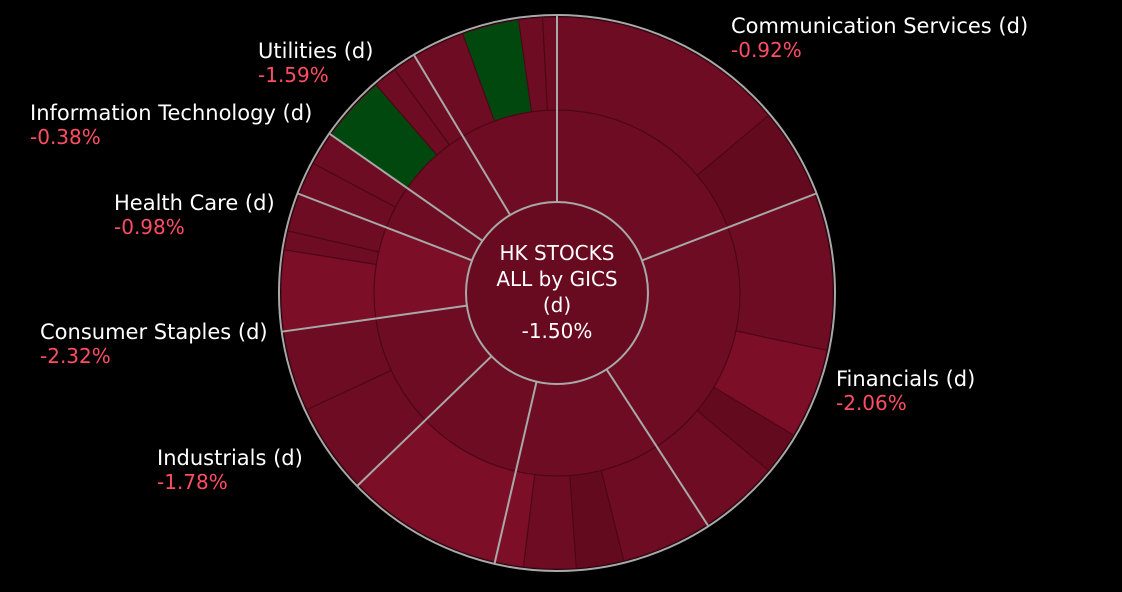  What do you see at coordinates (316, 51) in the screenshot?
I see `sector-name: Utilities (d)` at bounding box center [316, 51].